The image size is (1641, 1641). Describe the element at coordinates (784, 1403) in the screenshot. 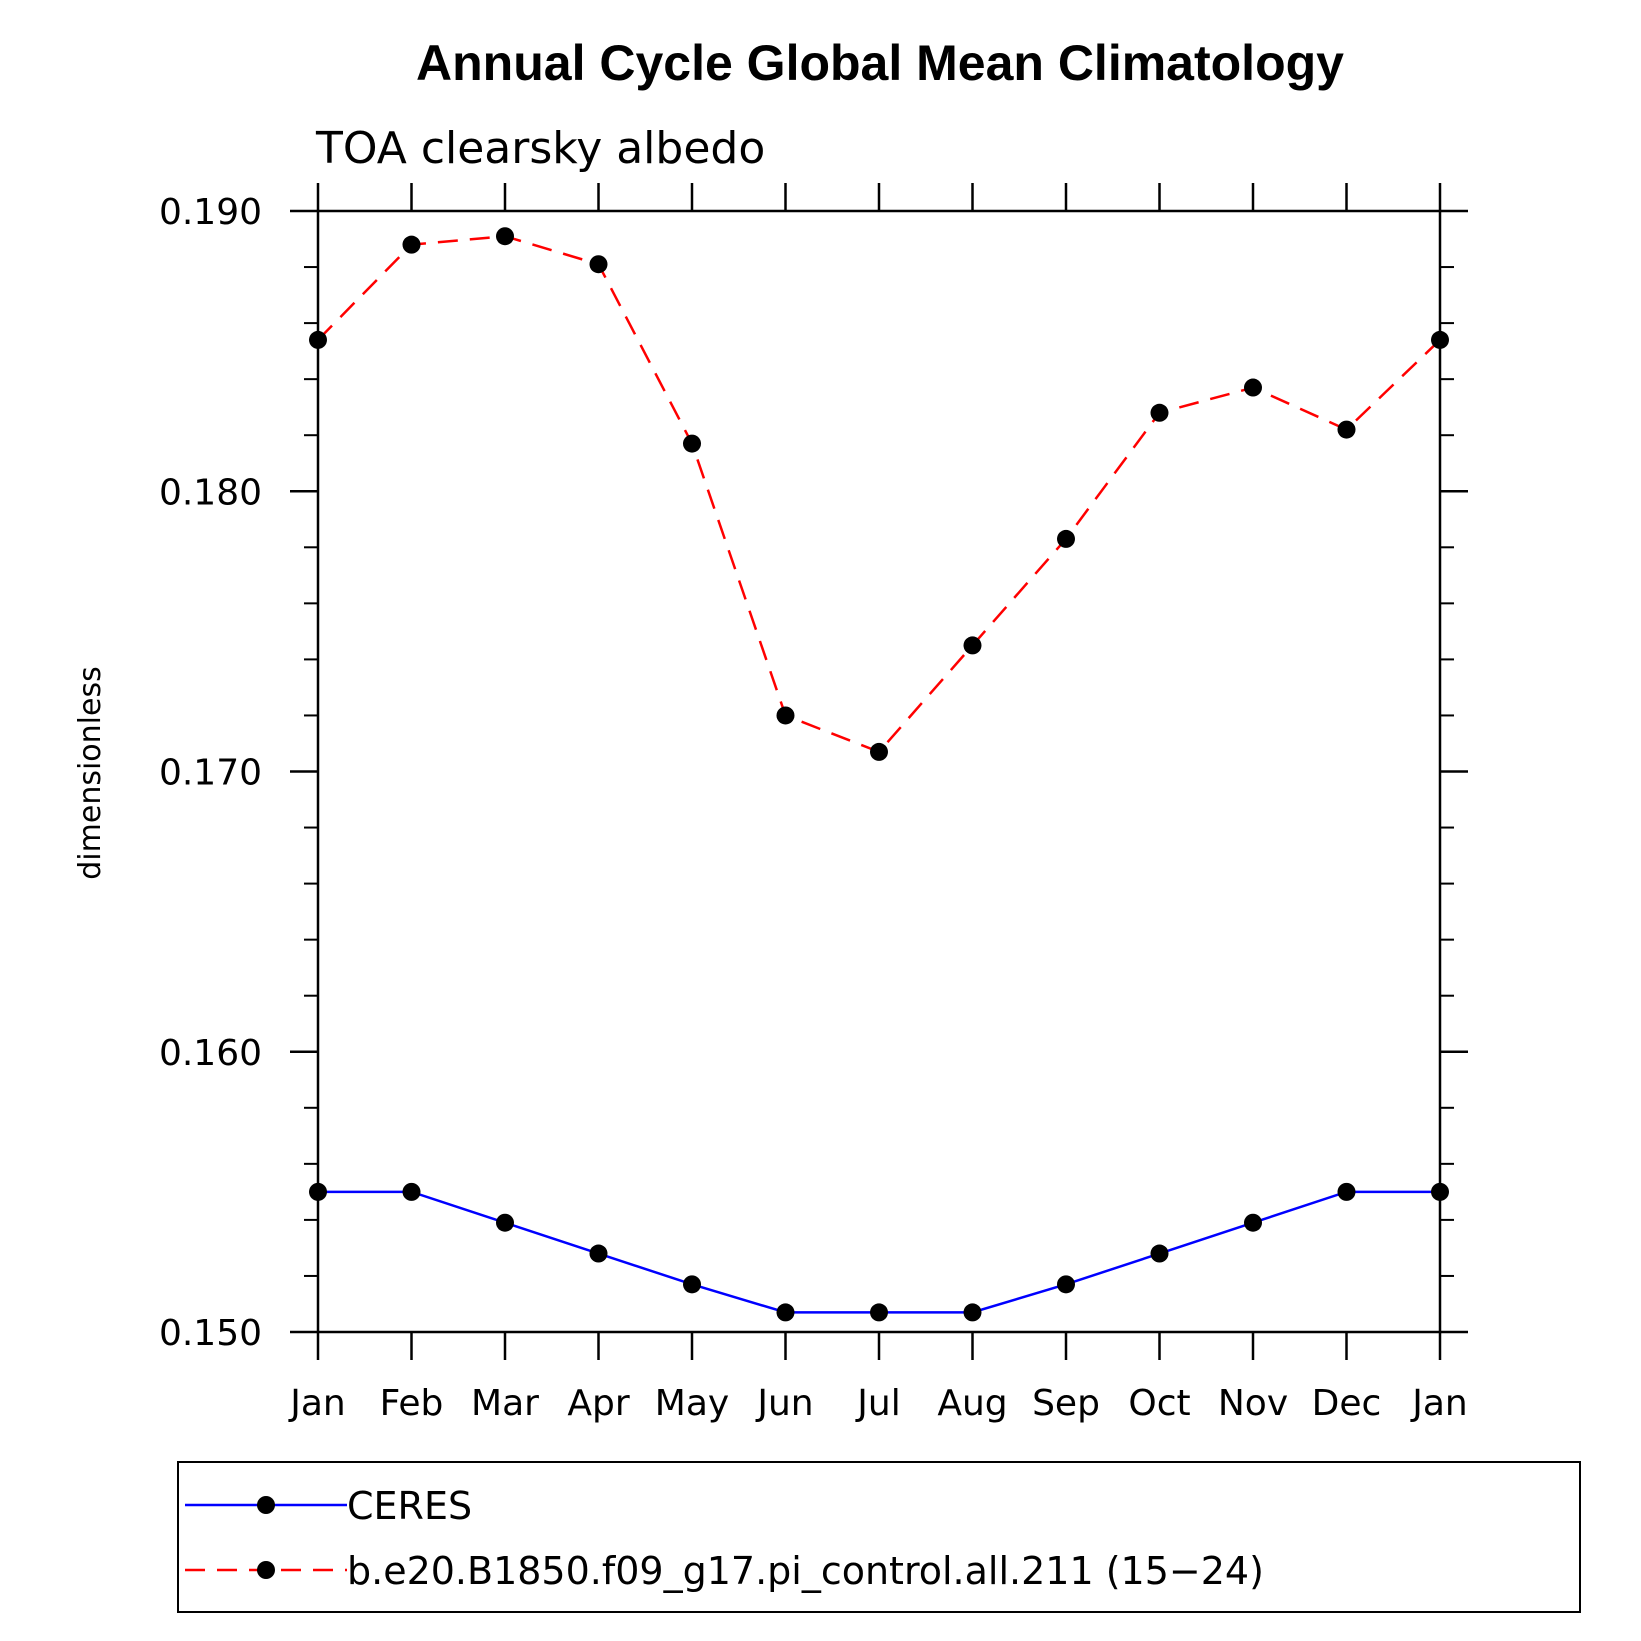

I see `x-tick-label: Jun` at that location.